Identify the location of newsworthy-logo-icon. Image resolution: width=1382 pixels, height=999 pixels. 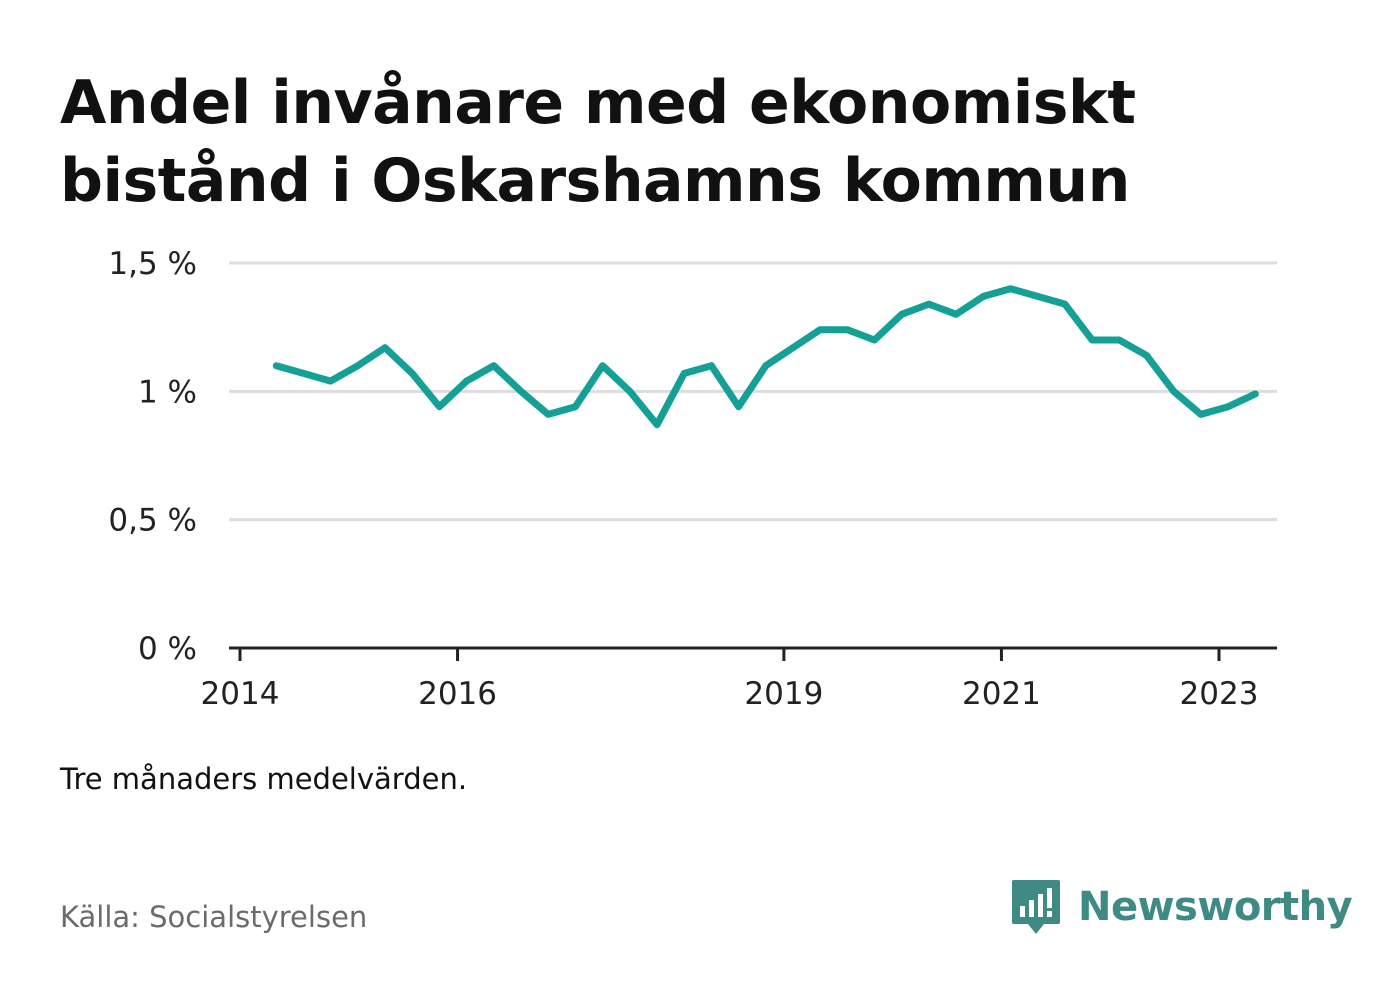
(1036, 907).